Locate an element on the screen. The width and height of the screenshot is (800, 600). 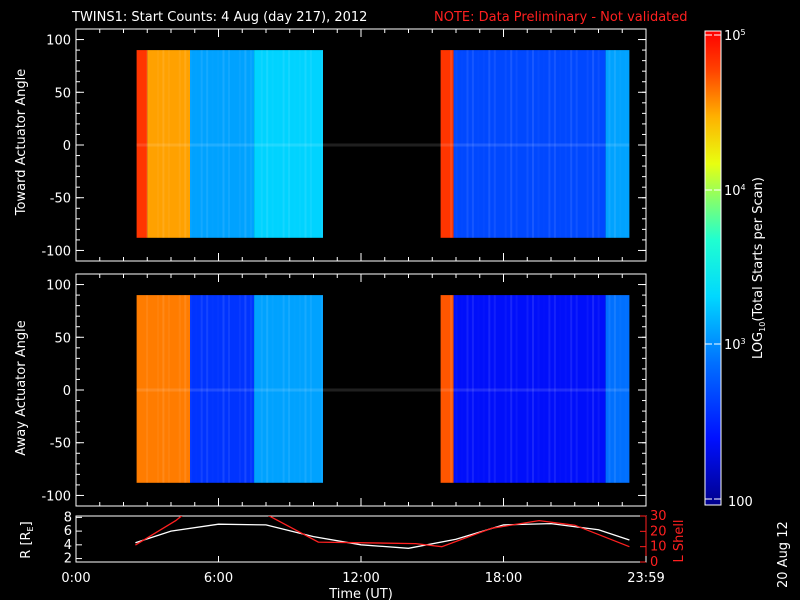
bottom-panel-ylabel: Away Actuator Angle is located at coordinates (21, 387).